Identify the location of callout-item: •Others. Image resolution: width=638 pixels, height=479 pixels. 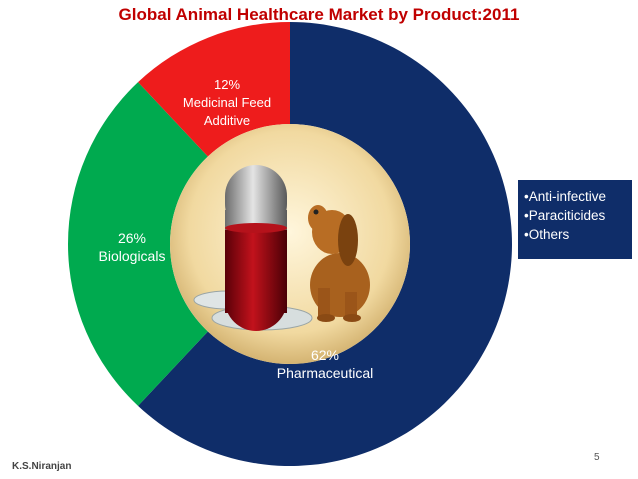
(547, 234).